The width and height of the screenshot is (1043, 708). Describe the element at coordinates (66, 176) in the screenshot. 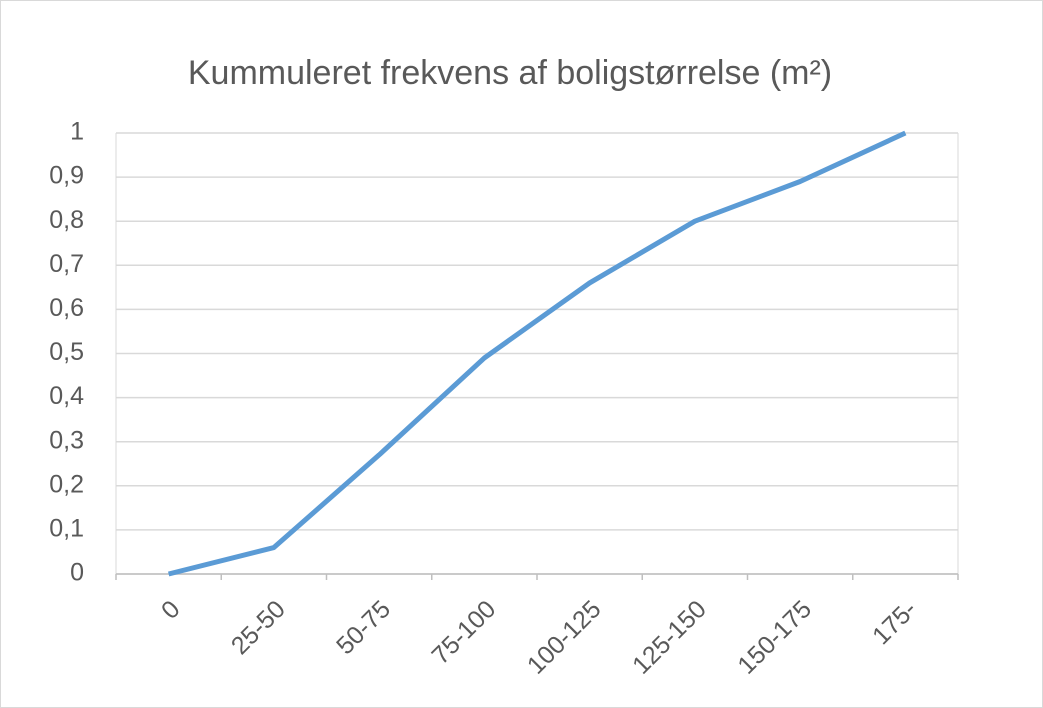

I see `y-tick-label: 0,9` at that location.